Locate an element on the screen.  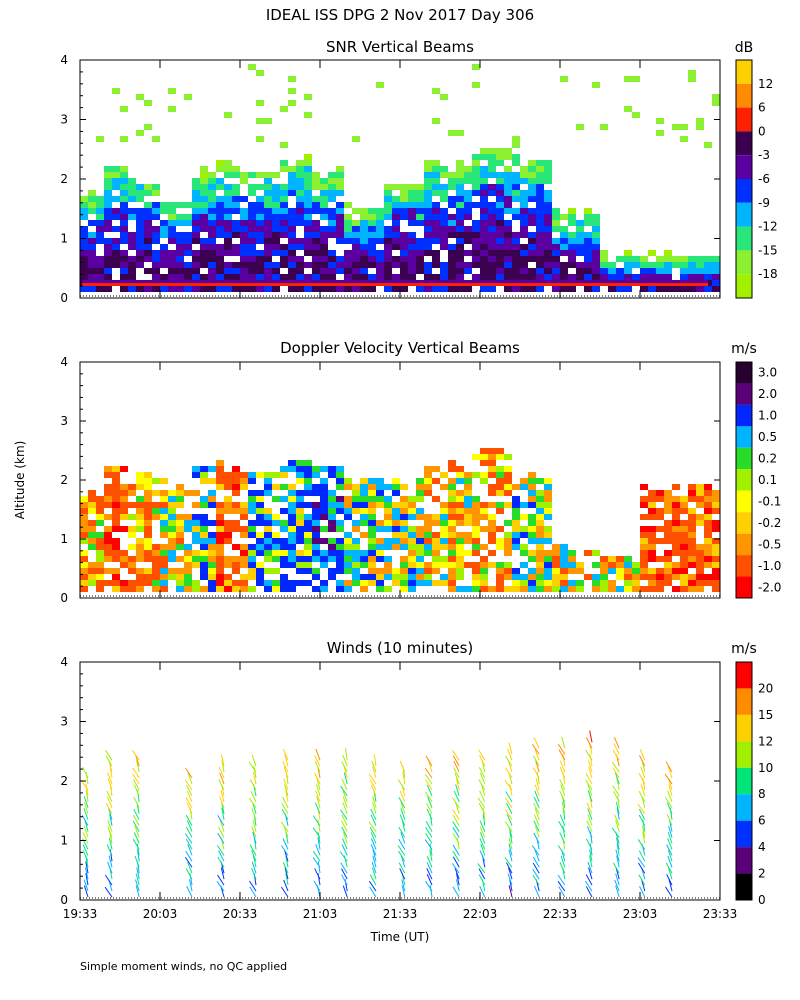
y-tick-label: 0 is located at coordinates (64, 598).